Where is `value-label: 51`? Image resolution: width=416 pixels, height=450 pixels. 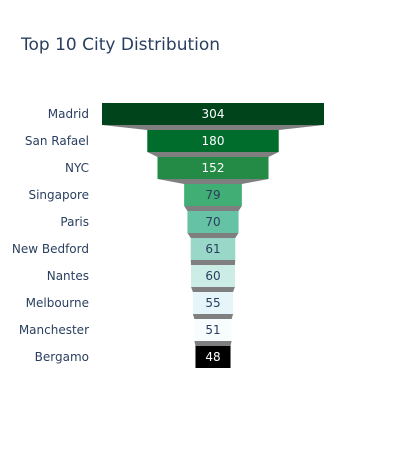 value-label: 51 is located at coordinates (212, 330).